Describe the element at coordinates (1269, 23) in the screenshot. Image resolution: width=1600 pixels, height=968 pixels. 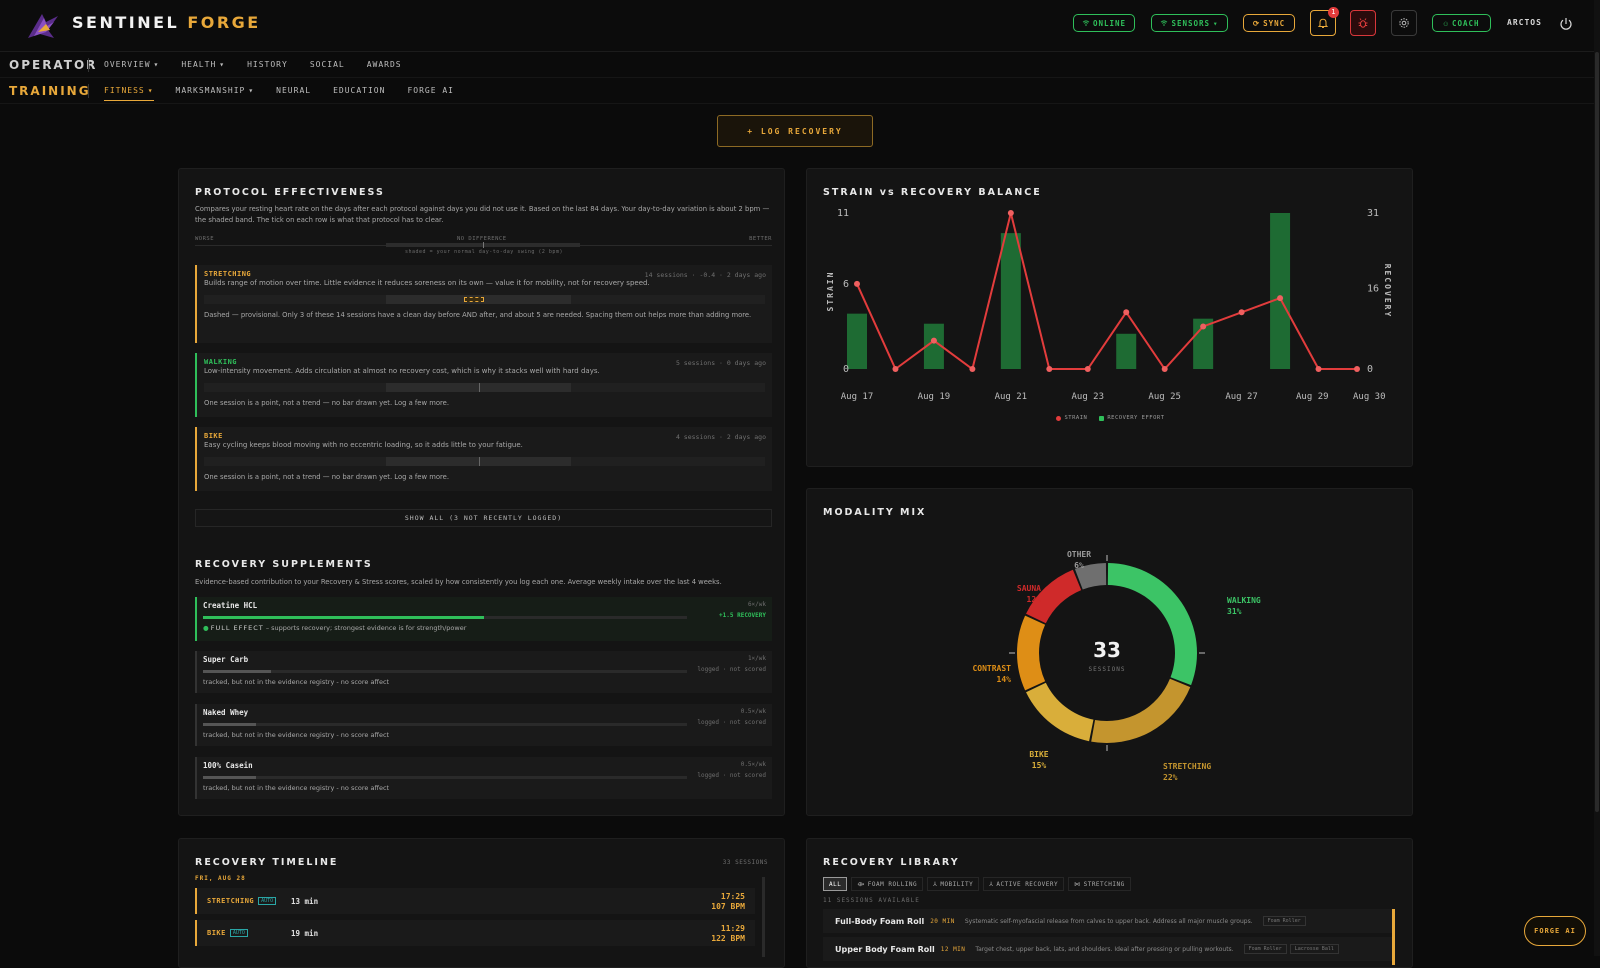
I see `sync-button: ⟳ SYNC` at that location.